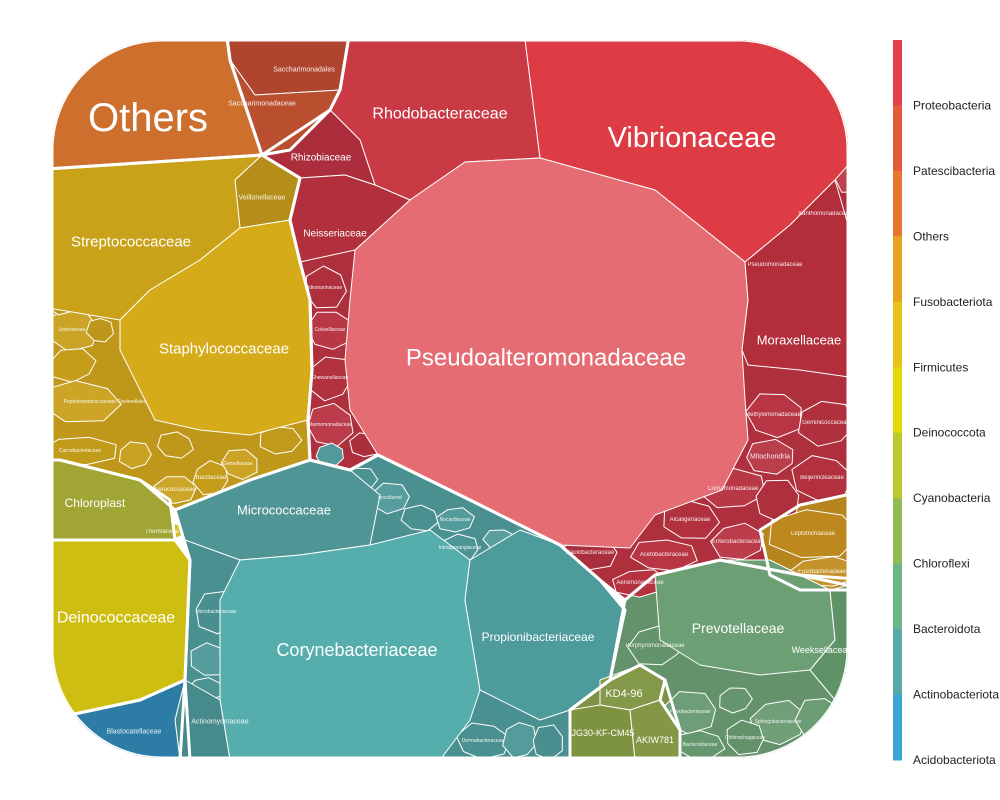 This screenshot has height=800, width=1000. Describe the element at coordinates (95, 503) in the screenshot. I see `family-label-chloroplast: Chloroplast` at that location.